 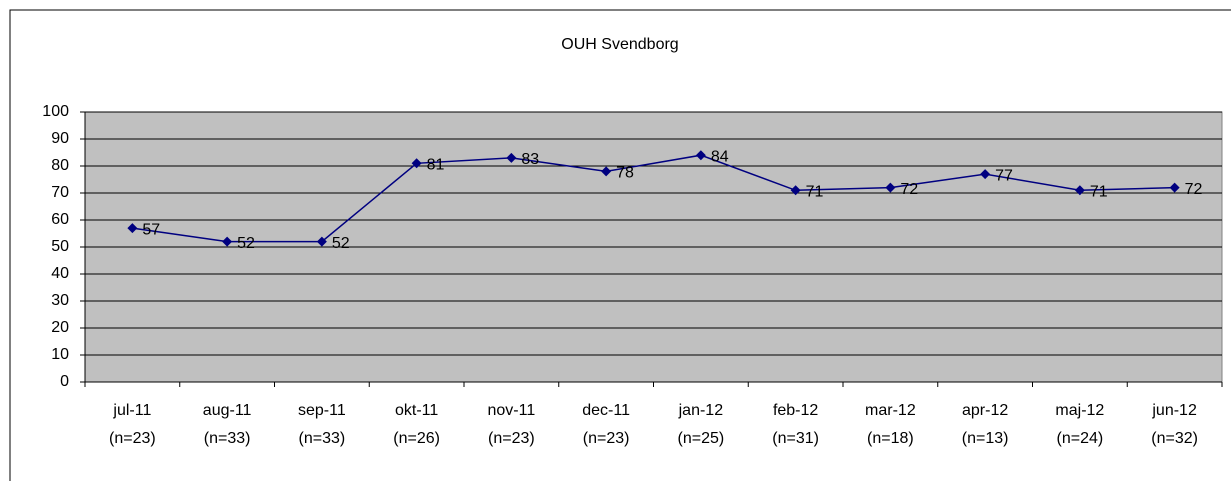 What do you see at coordinates (1080, 438) in the screenshot?
I see `x-tick-label: (n=24)` at bounding box center [1080, 438].